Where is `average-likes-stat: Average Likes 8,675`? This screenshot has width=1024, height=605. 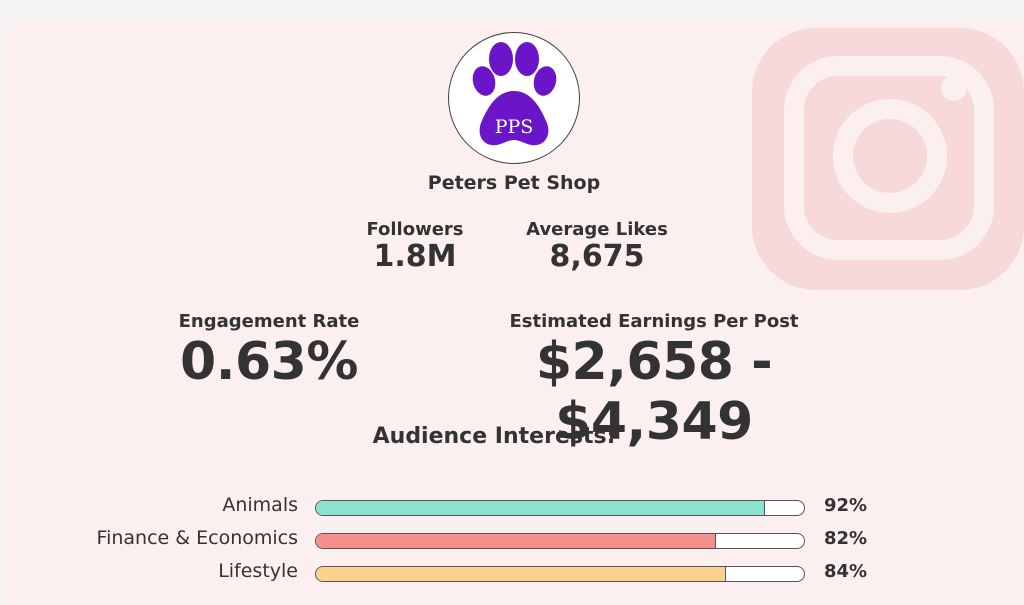
average-likes-stat: Average Likes 8,675 is located at coordinates (597, 246).